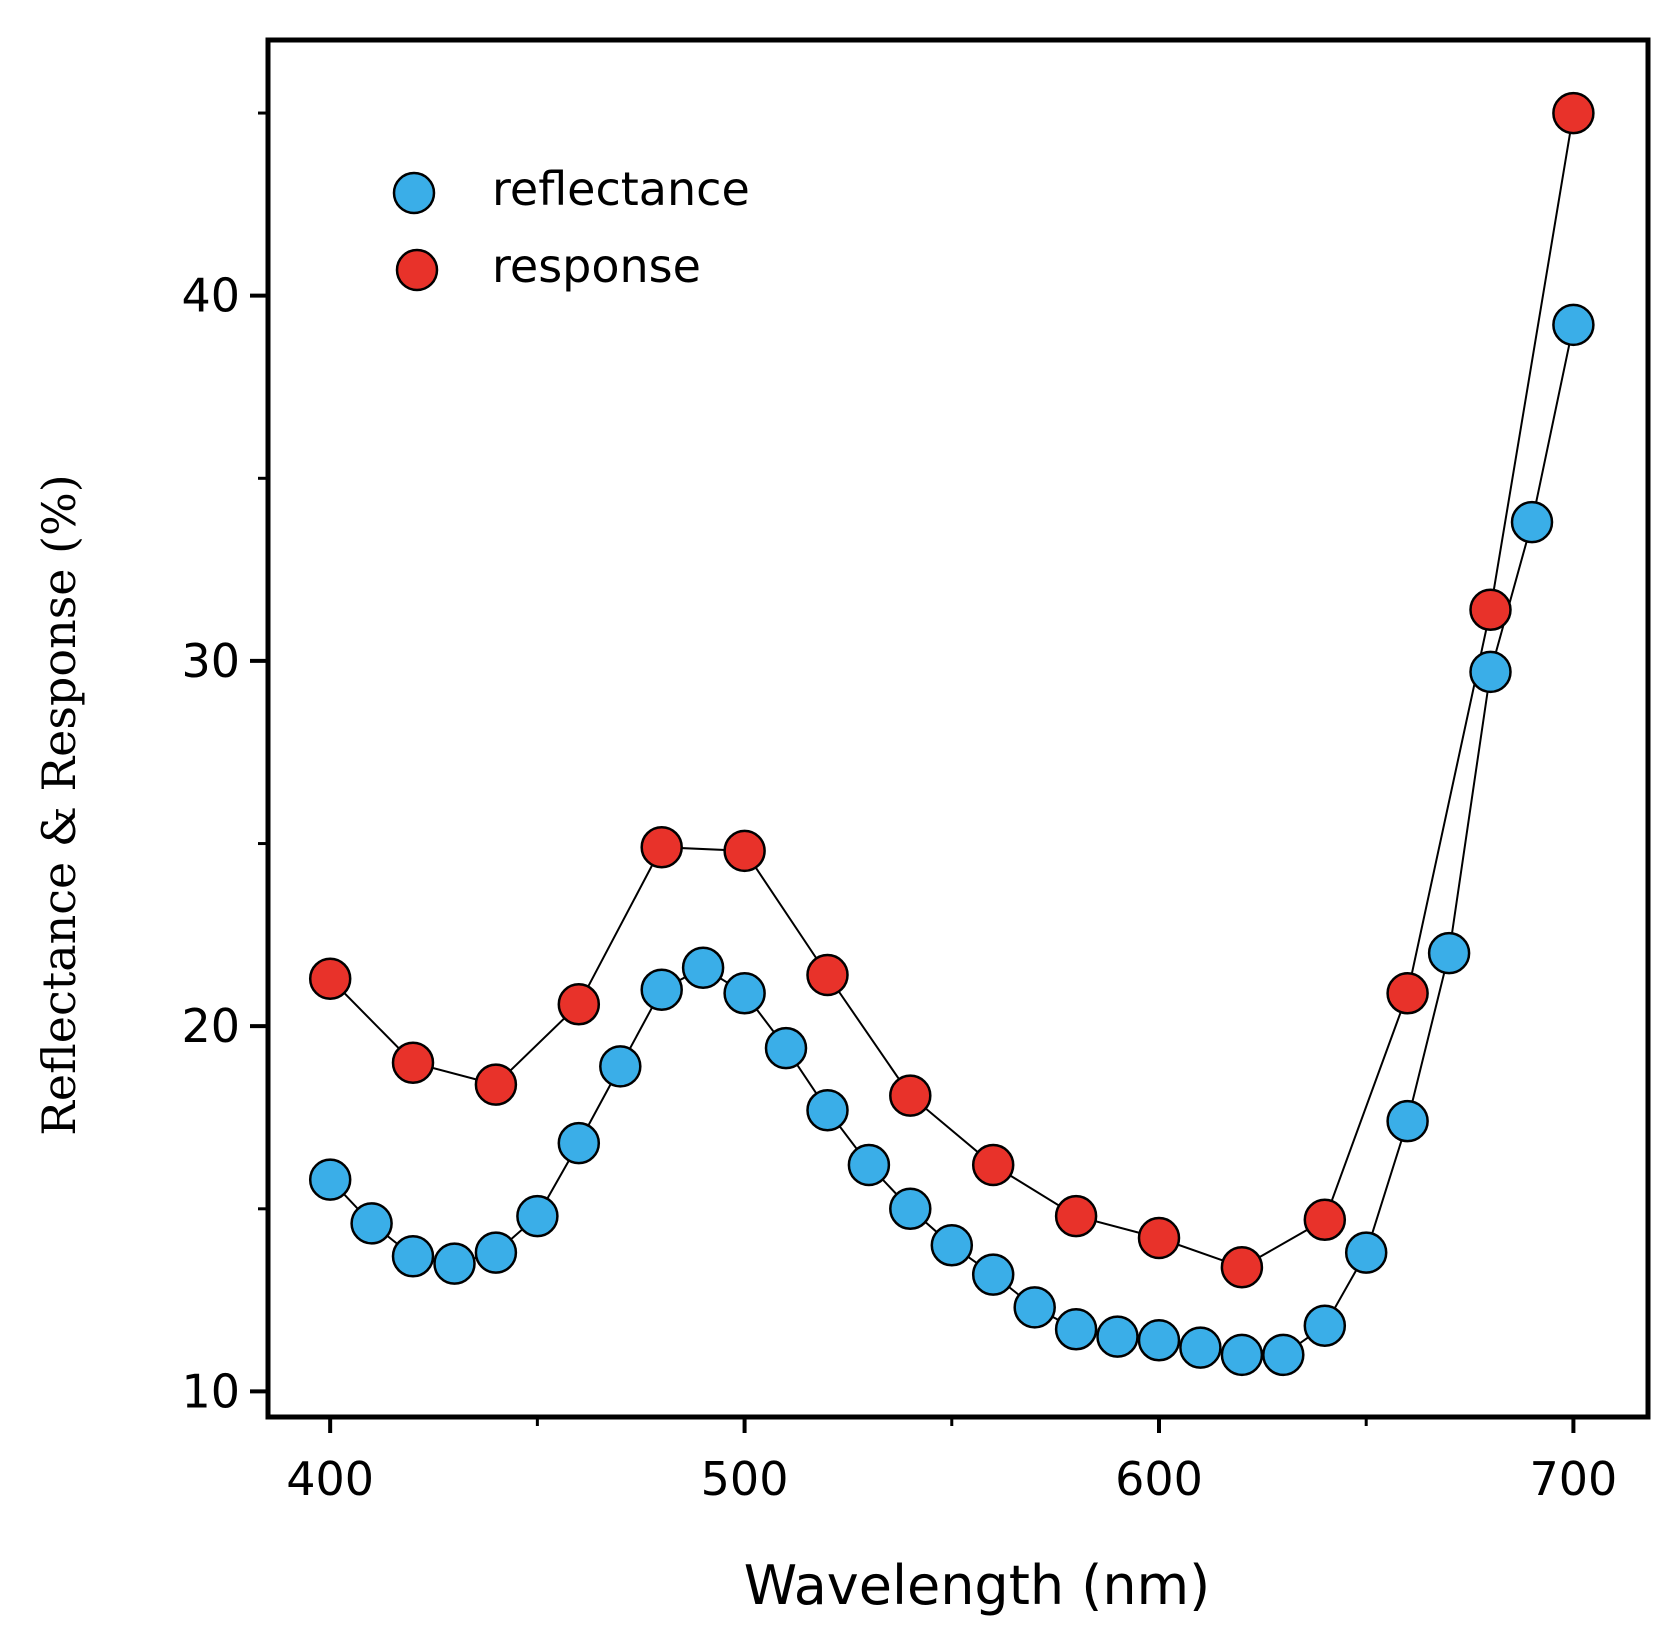 This screenshot has height=1639, width=1675. Describe the element at coordinates (59, 805) in the screenshot. I see `y-axis-label: Reflectance & Response (%)` at that location.